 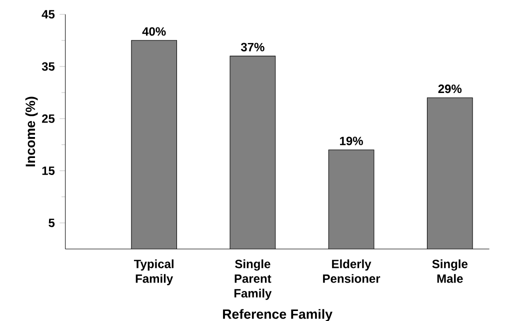 I want to click on data-label: 40%, so click(x=154, y=31).